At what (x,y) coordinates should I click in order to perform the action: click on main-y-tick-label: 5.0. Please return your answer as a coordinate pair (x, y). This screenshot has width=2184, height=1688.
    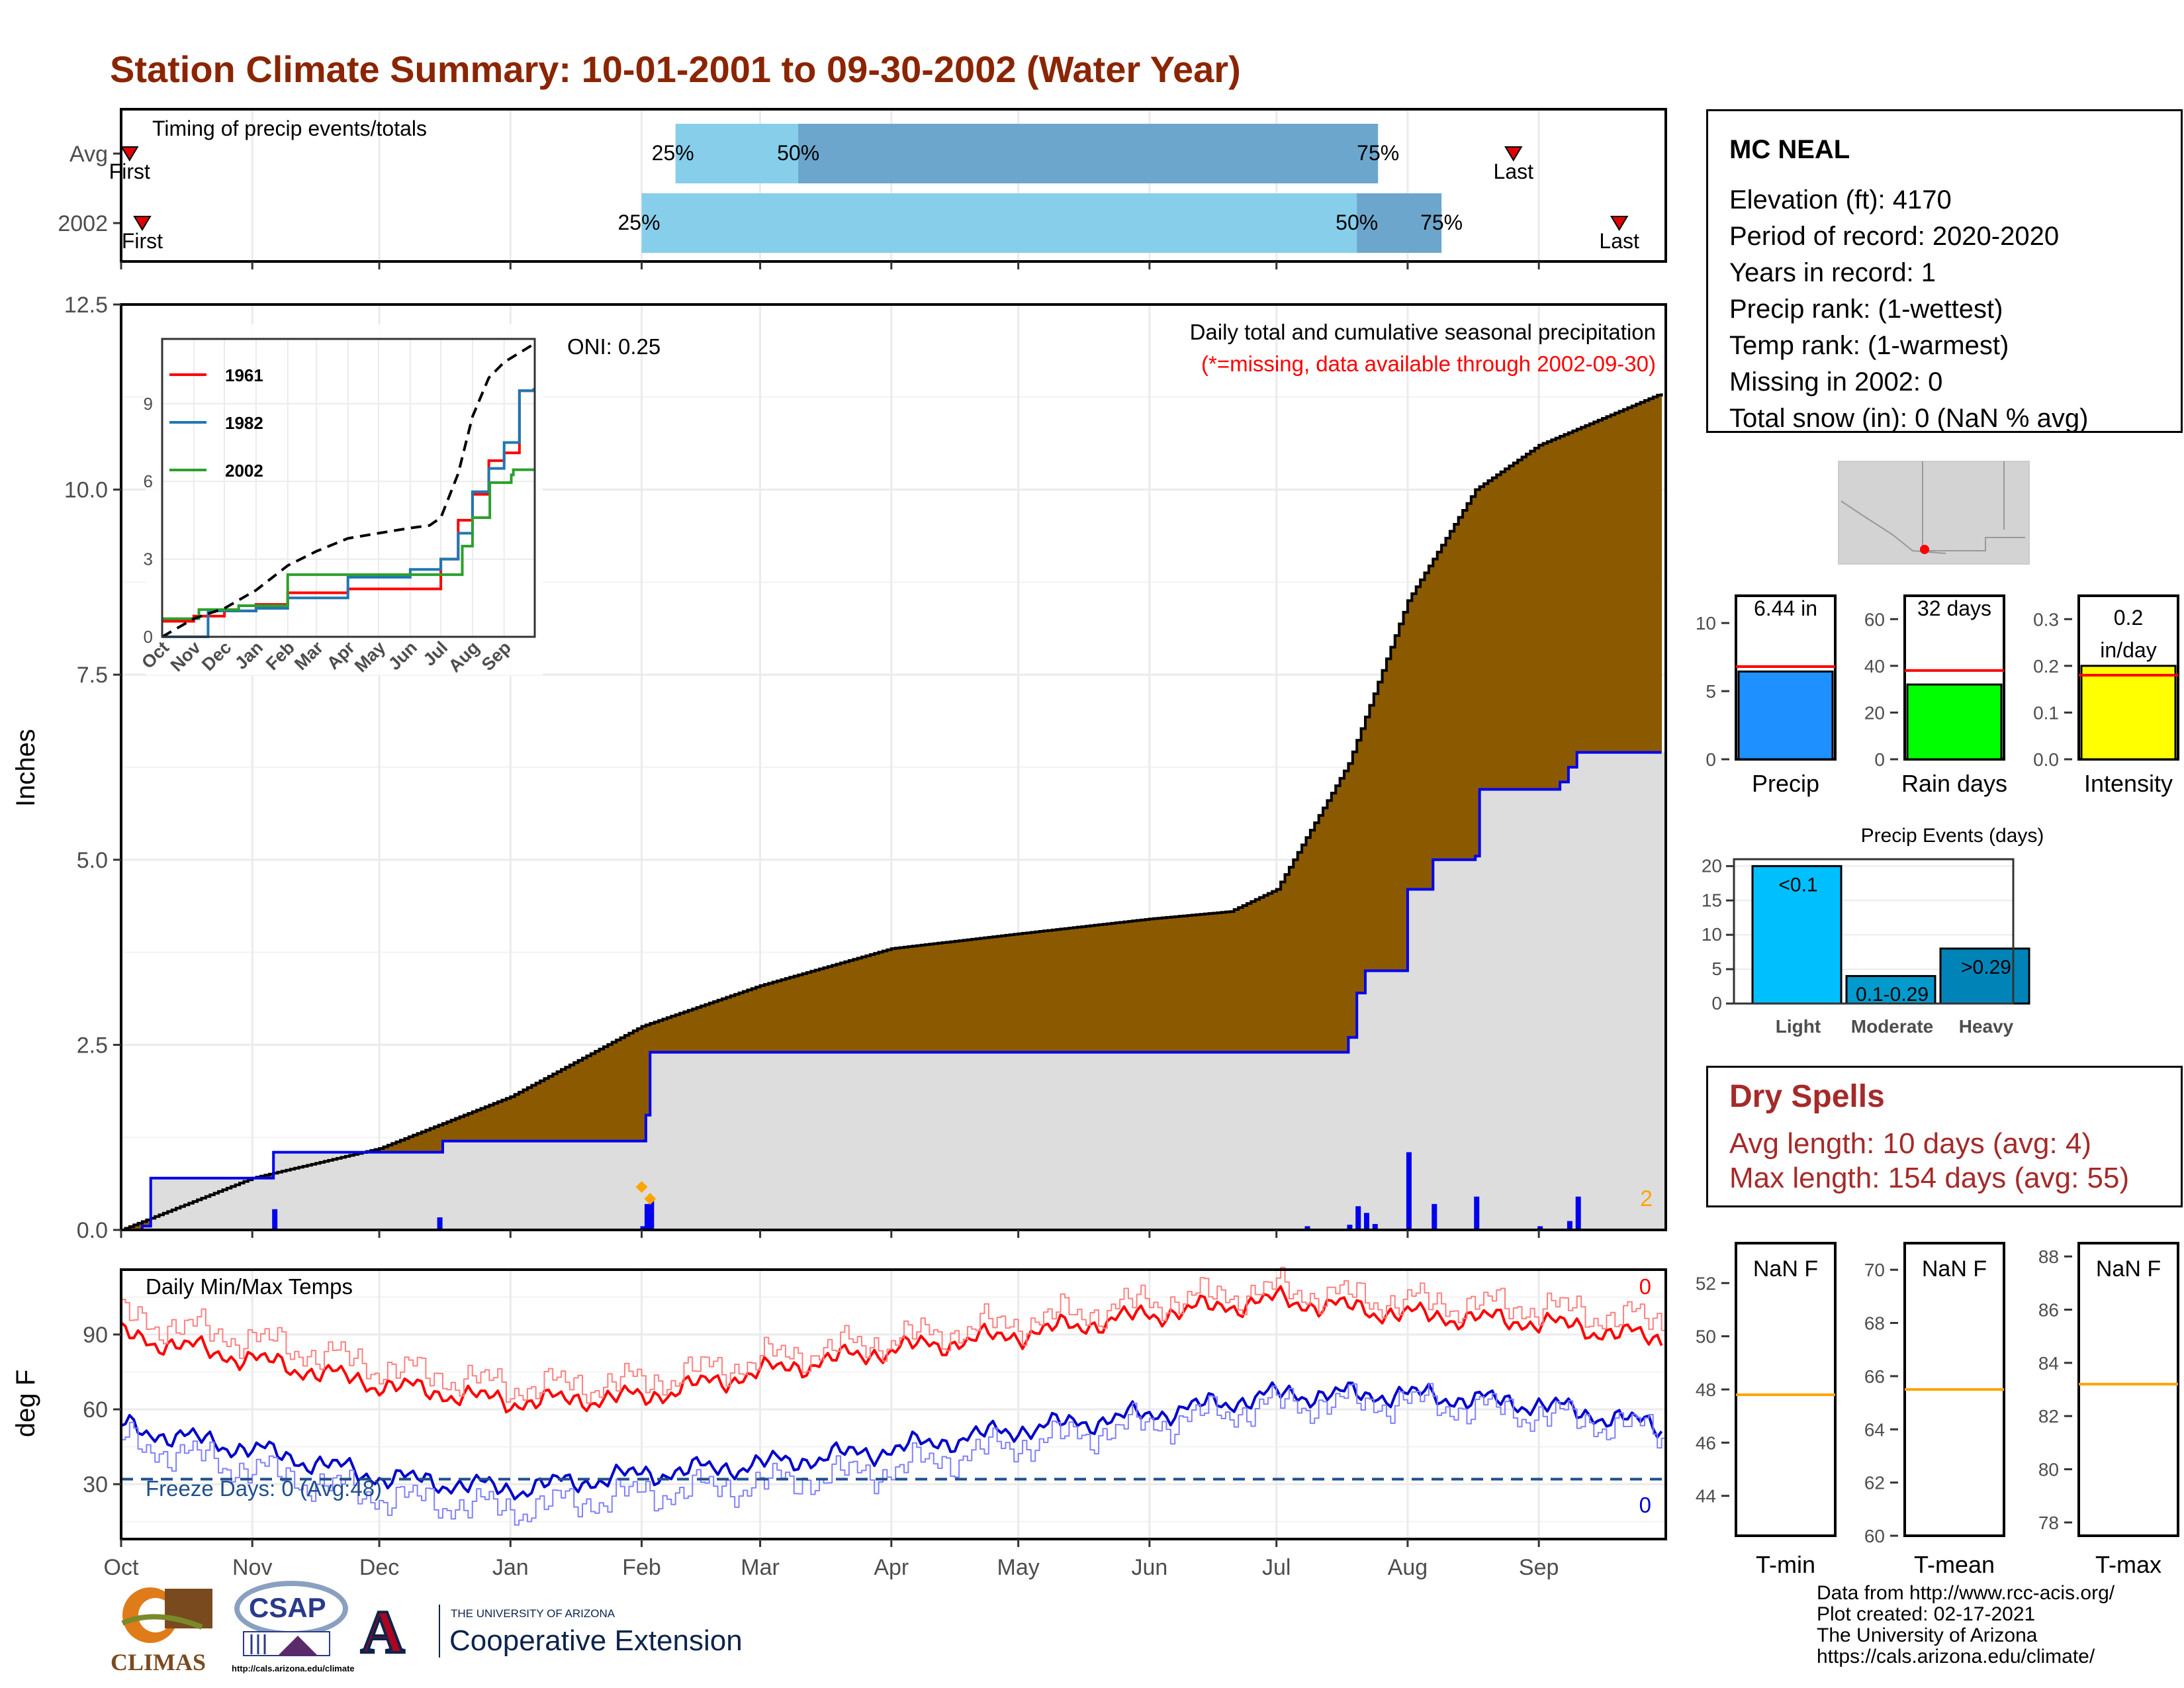
    Looking at the image, I should click on (92, 860).